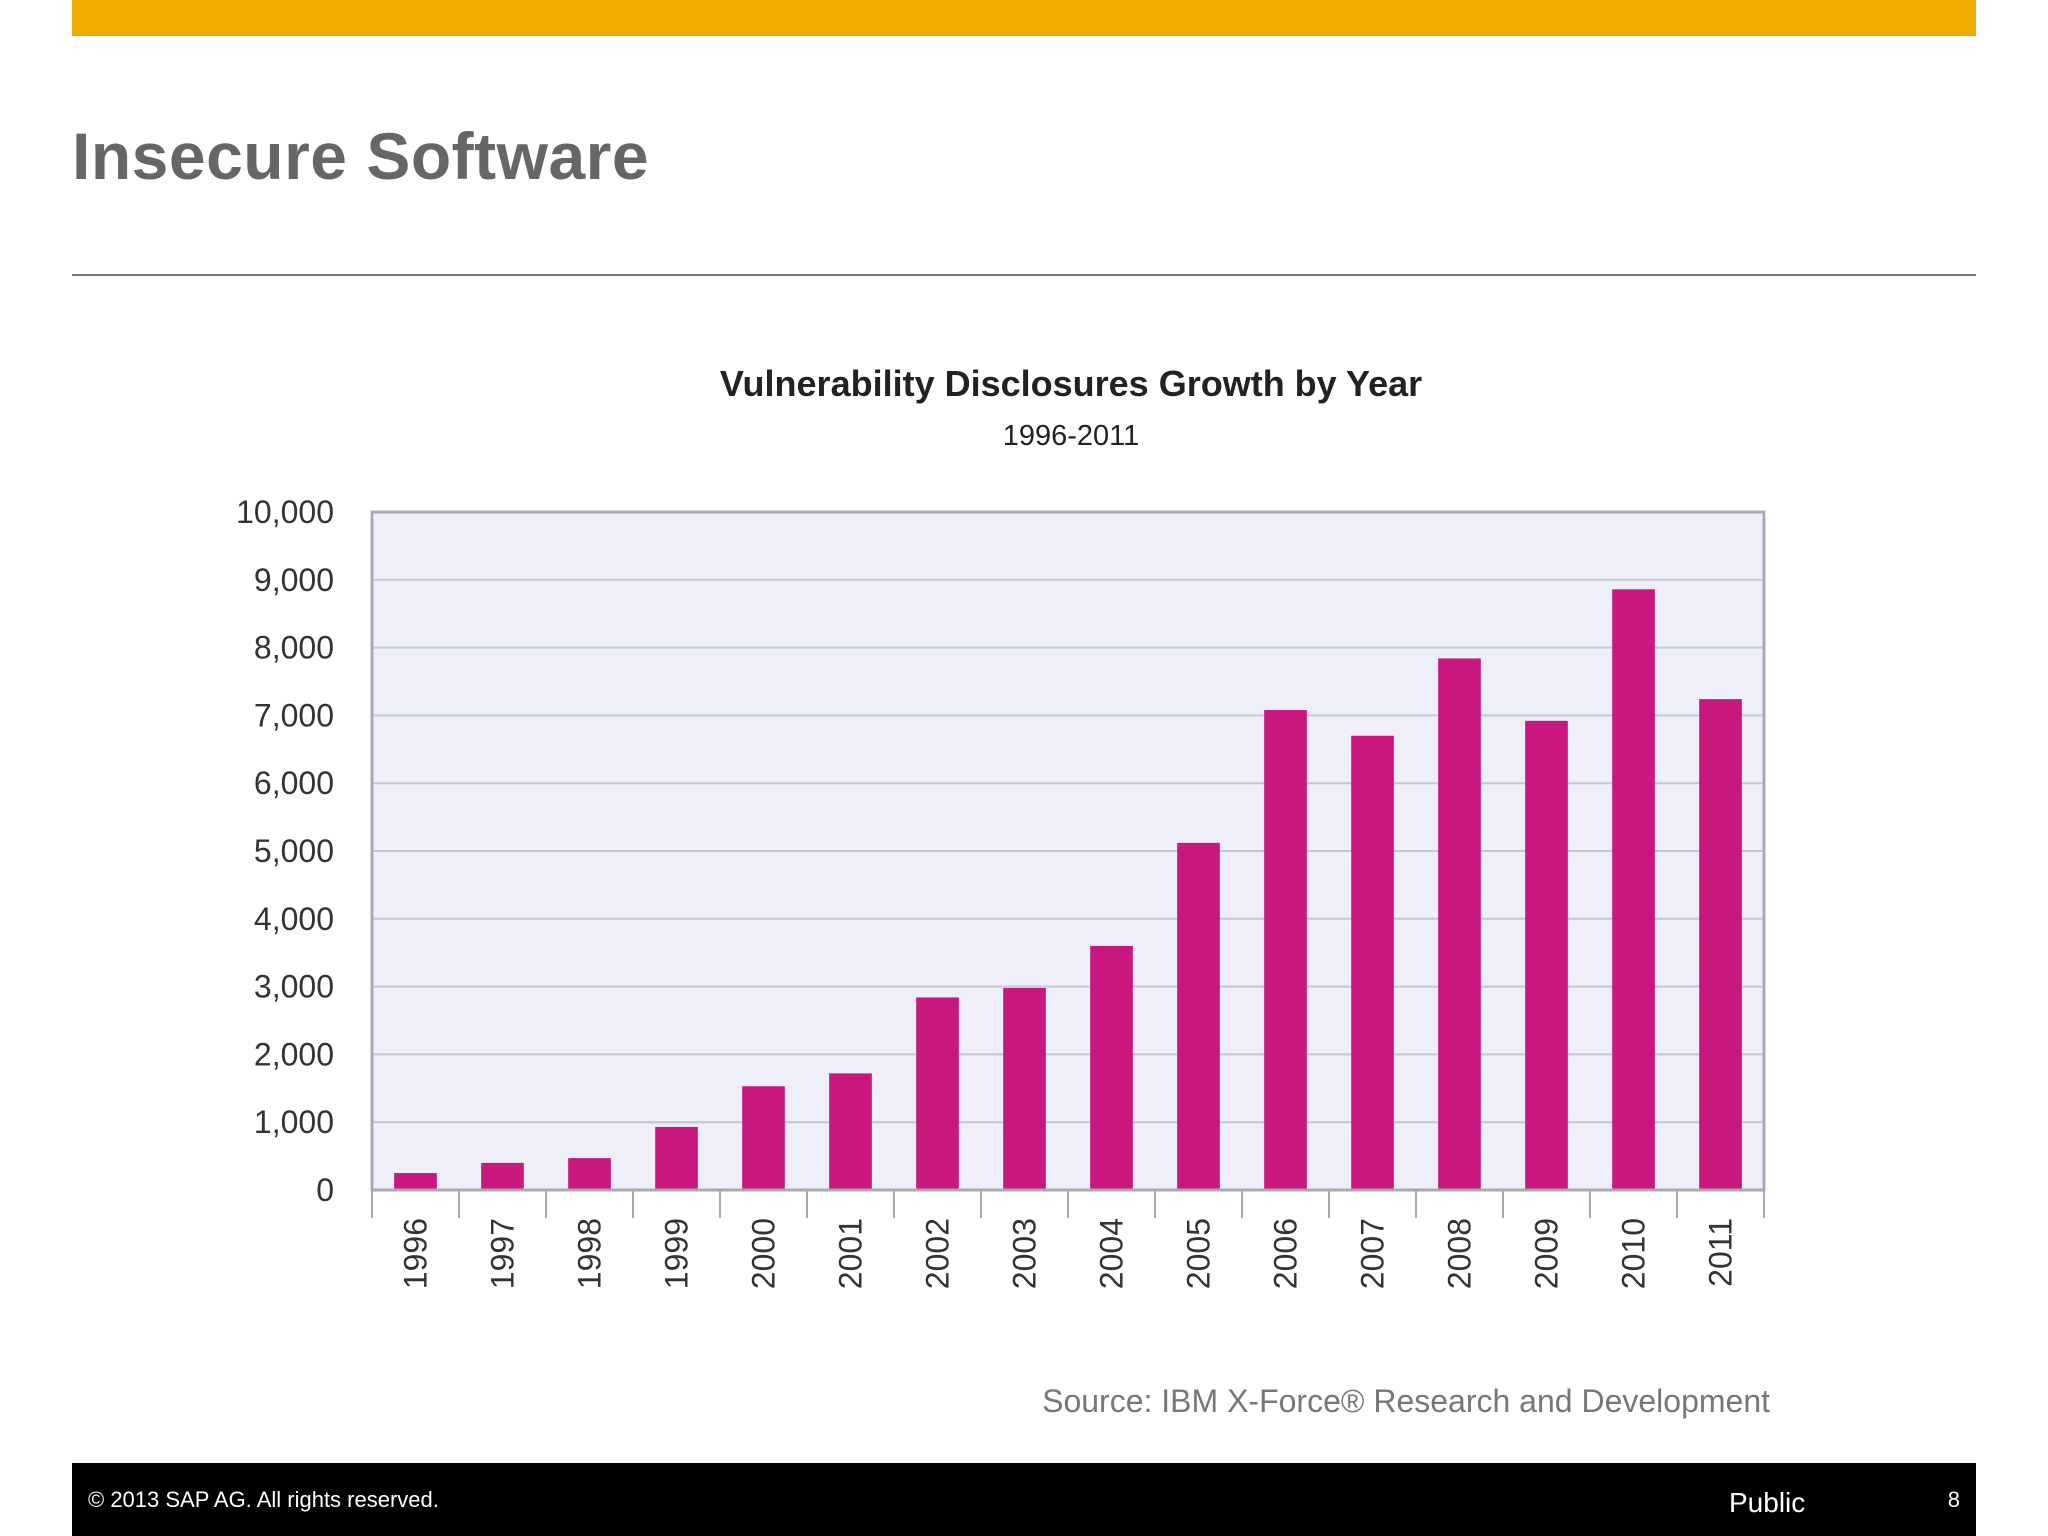 The image size is (2048, 1536). I want to click on y-tick-label: 3,000, so click(294, 987).